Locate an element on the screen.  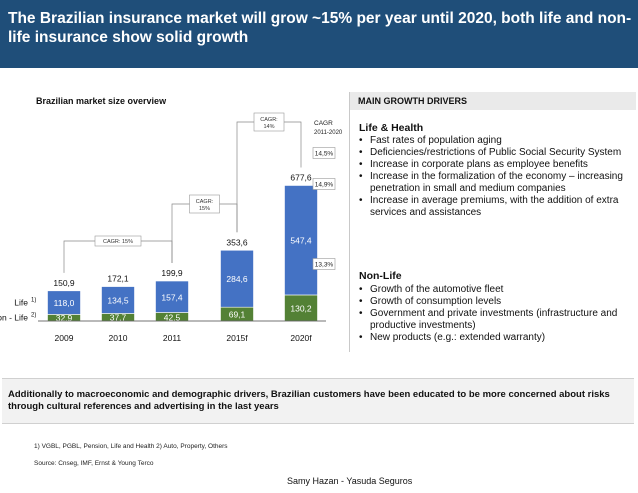
list-item: Growth of consumption levels is located at coordinates (495, 302).